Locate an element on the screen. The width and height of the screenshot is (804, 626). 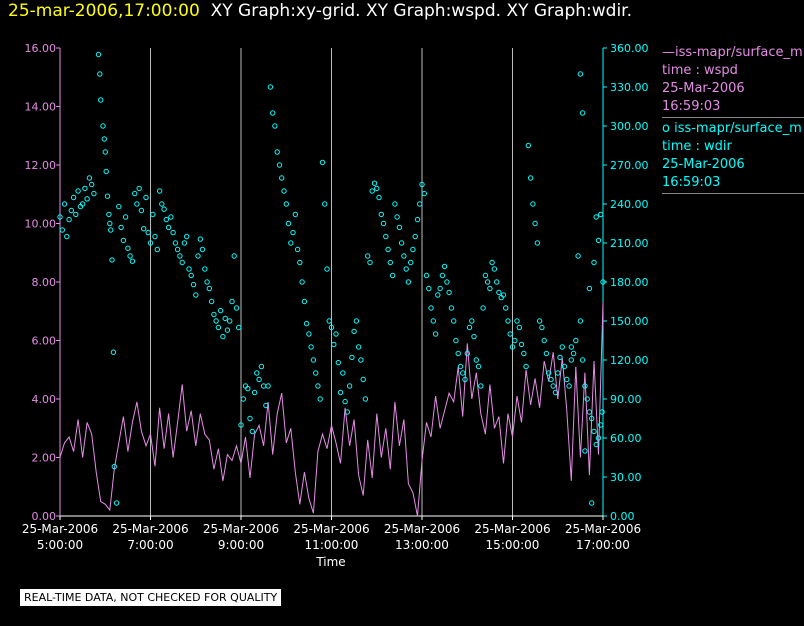
y-right-tick-label: 0.00 is located at coordinates (622, 516).